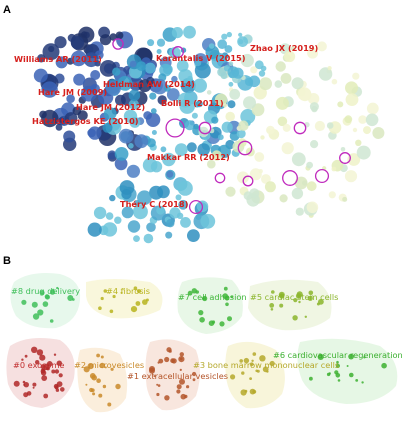 This screenshot has width=410, height=423. What do you see at coordinates (338, 355) in the screenshot?
I see `cluster-label-cardiovascular-regeneration: #6 cardiovascular regeneration` at bounding box center [338, 355].